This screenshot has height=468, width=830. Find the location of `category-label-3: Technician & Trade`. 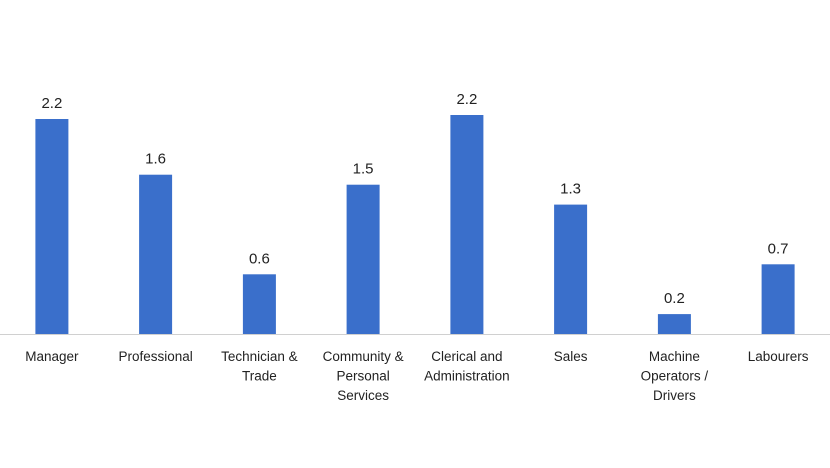

category-label-3: Technician & Trade is located at coordinates (259, 366).